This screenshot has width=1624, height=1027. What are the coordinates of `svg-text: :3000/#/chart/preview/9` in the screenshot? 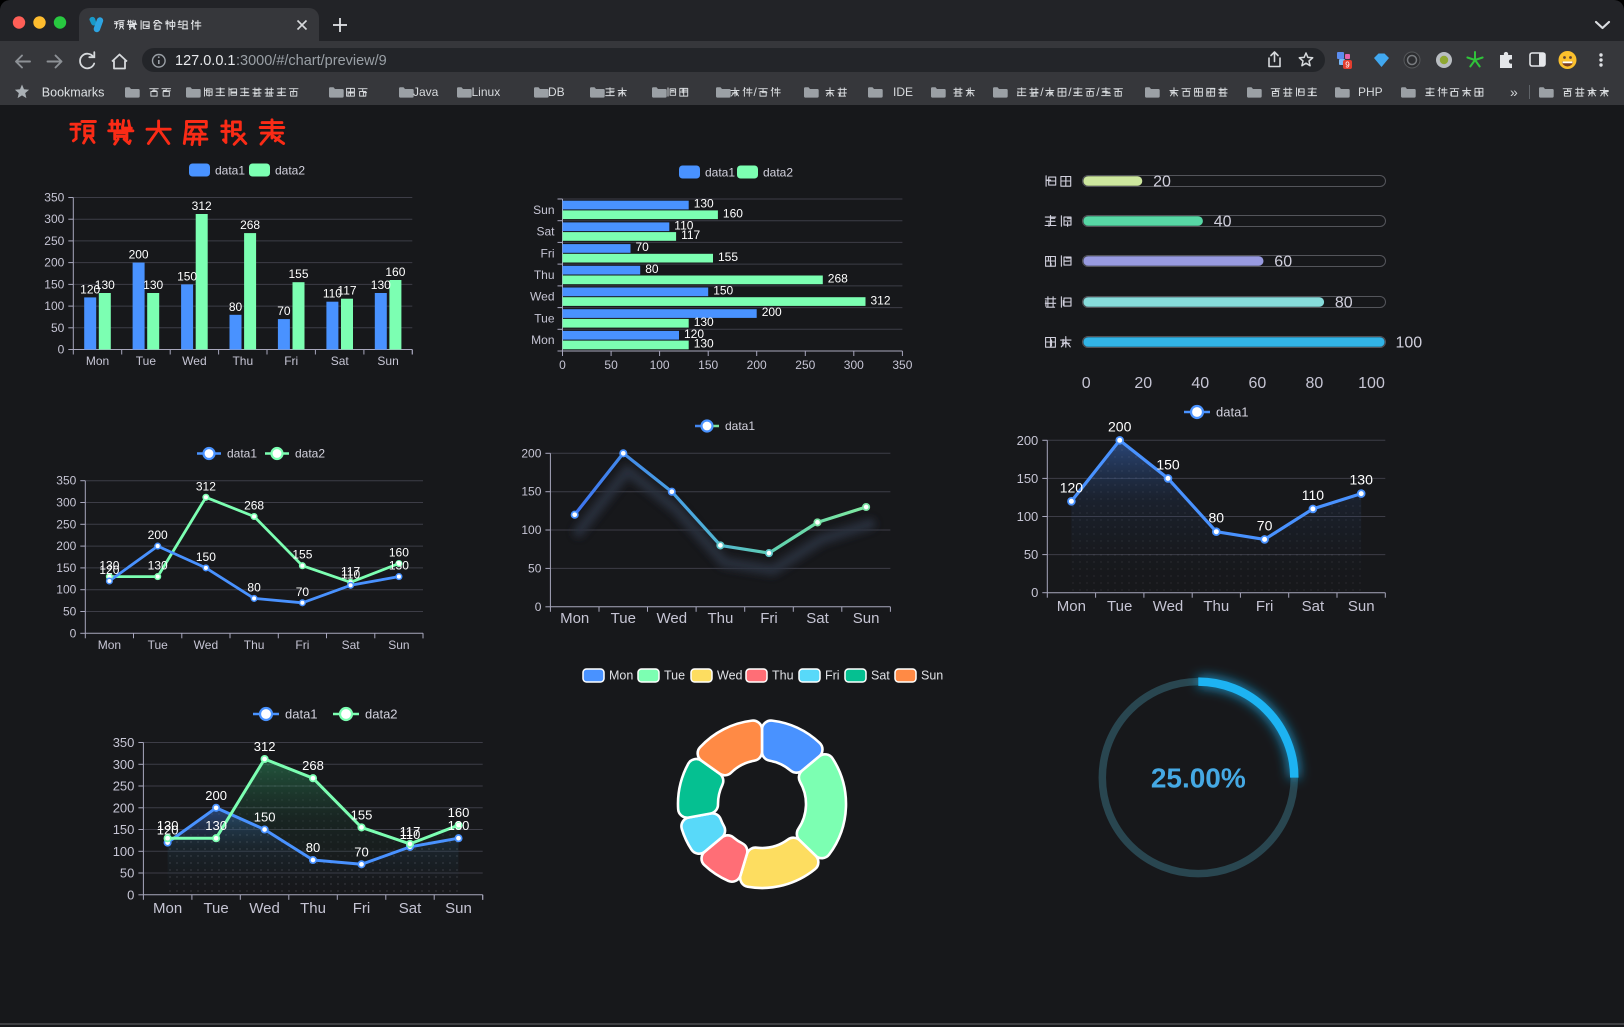 It's located at (311, 61).